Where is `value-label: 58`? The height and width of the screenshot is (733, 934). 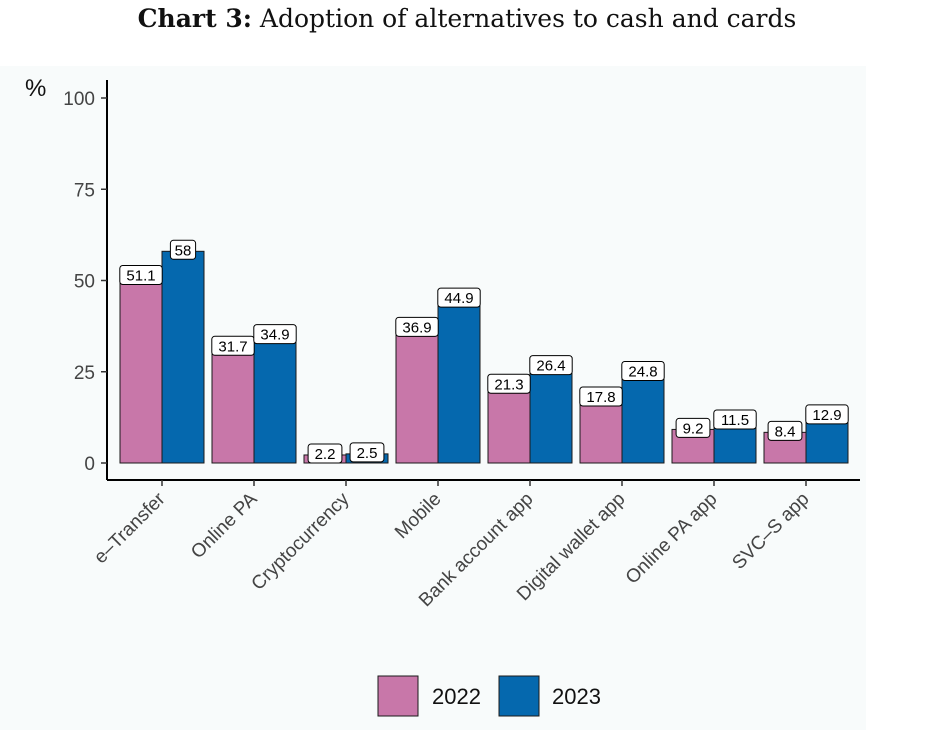
value-label: 58 is located at coordinates (183, 250).